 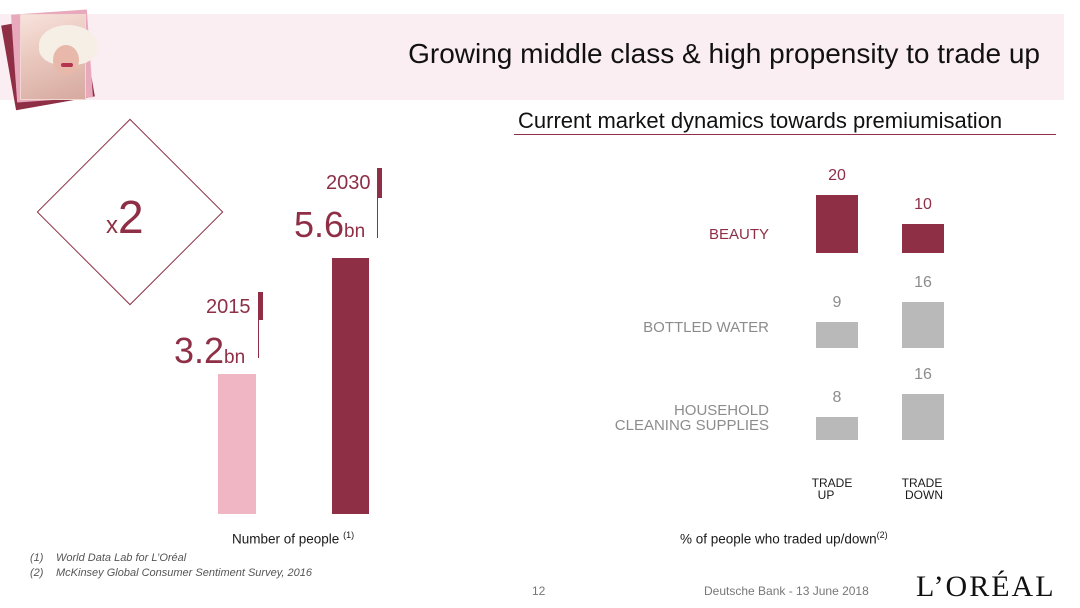 I want to click on hero-lips, so click(x=67, y=65).